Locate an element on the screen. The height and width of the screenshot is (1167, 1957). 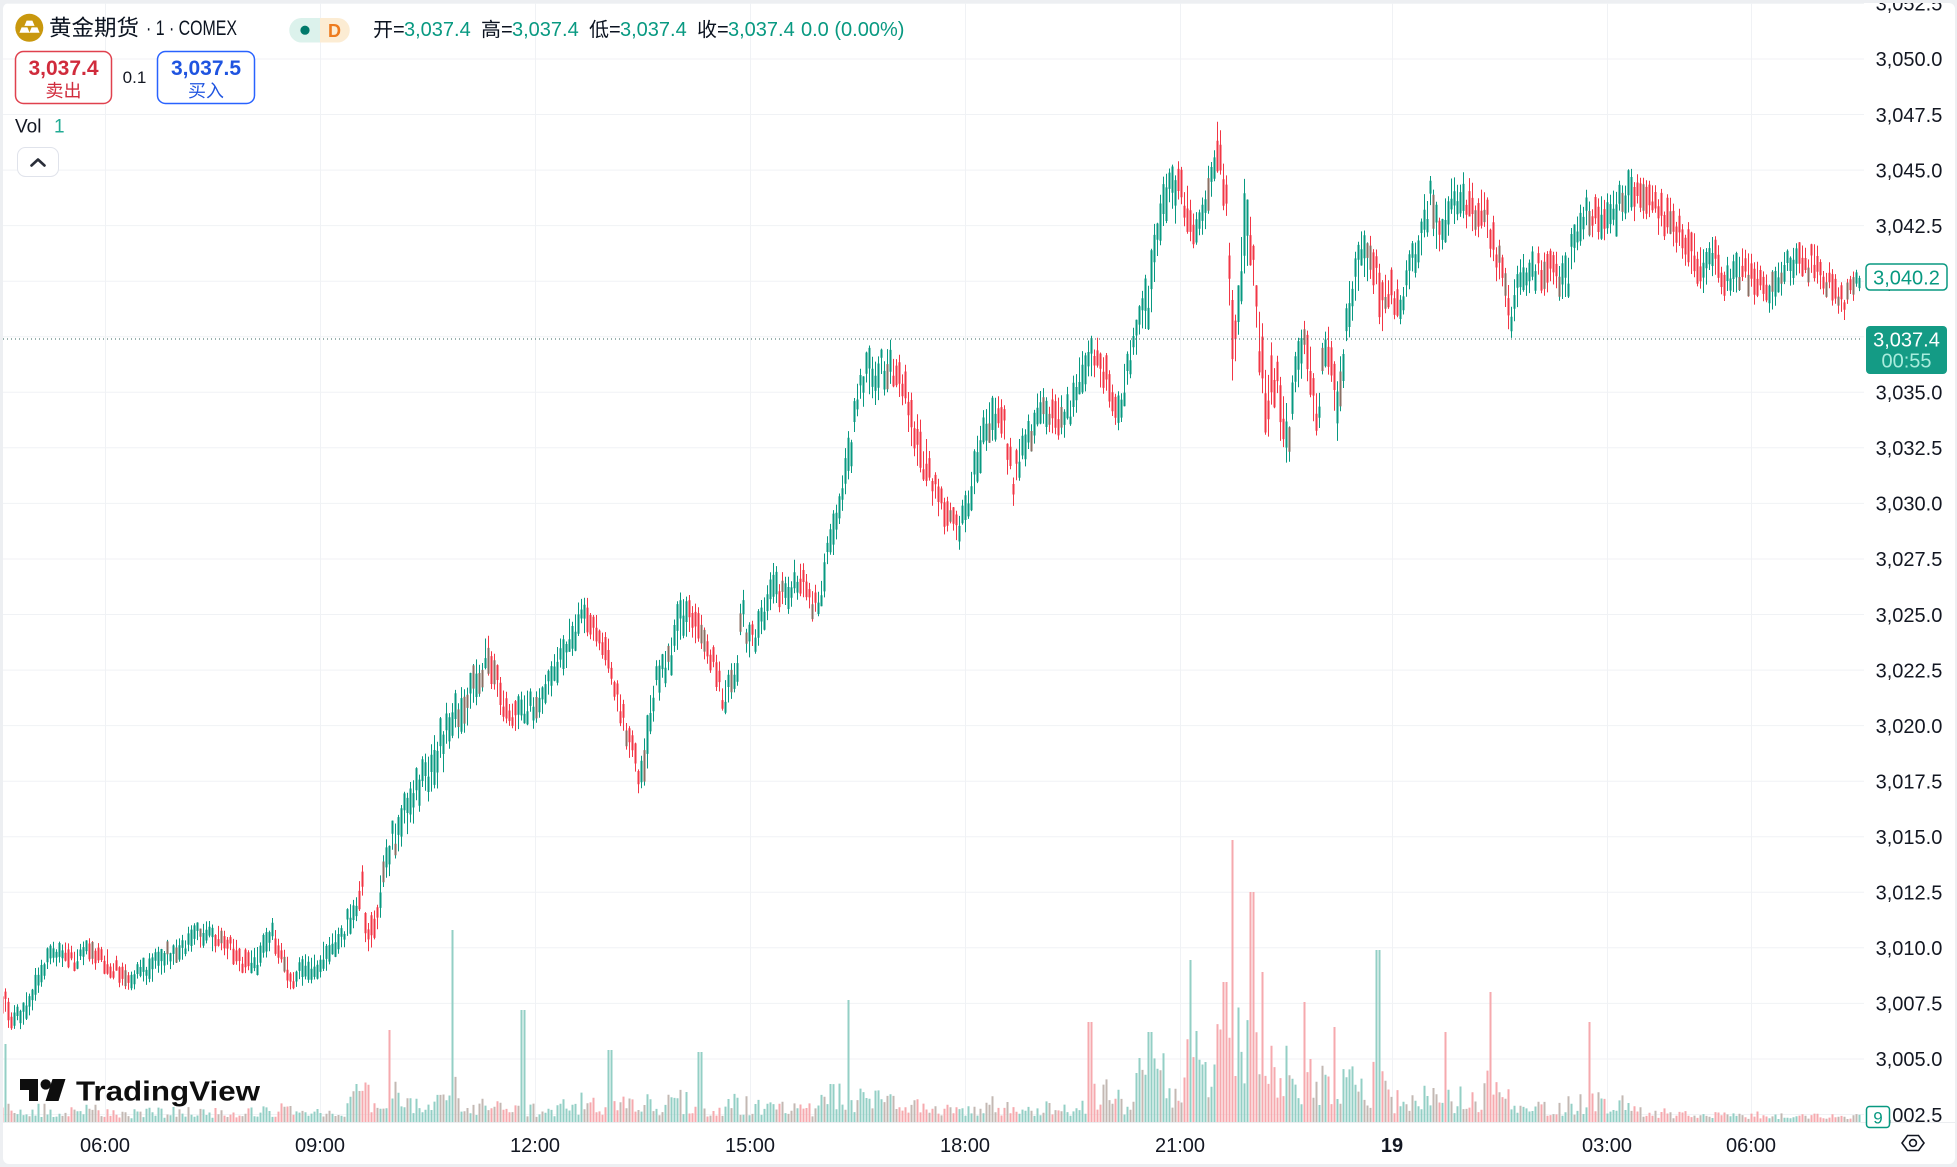
svg-text: 18:00 is located at coordinates (965, 1146).